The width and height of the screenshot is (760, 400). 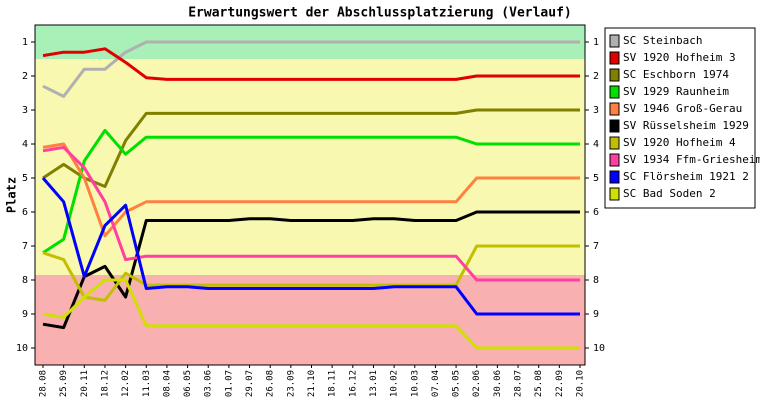 I want to click on legend-label: SV 1920 Hofheim 3, so click(x=679, y=57).